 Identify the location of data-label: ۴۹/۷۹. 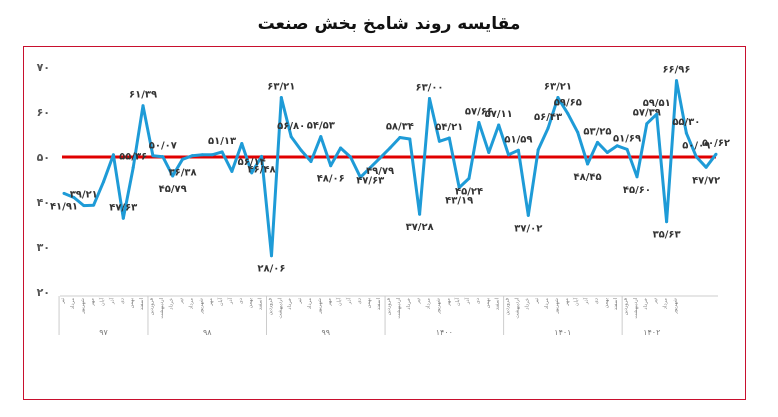
(380, 171).